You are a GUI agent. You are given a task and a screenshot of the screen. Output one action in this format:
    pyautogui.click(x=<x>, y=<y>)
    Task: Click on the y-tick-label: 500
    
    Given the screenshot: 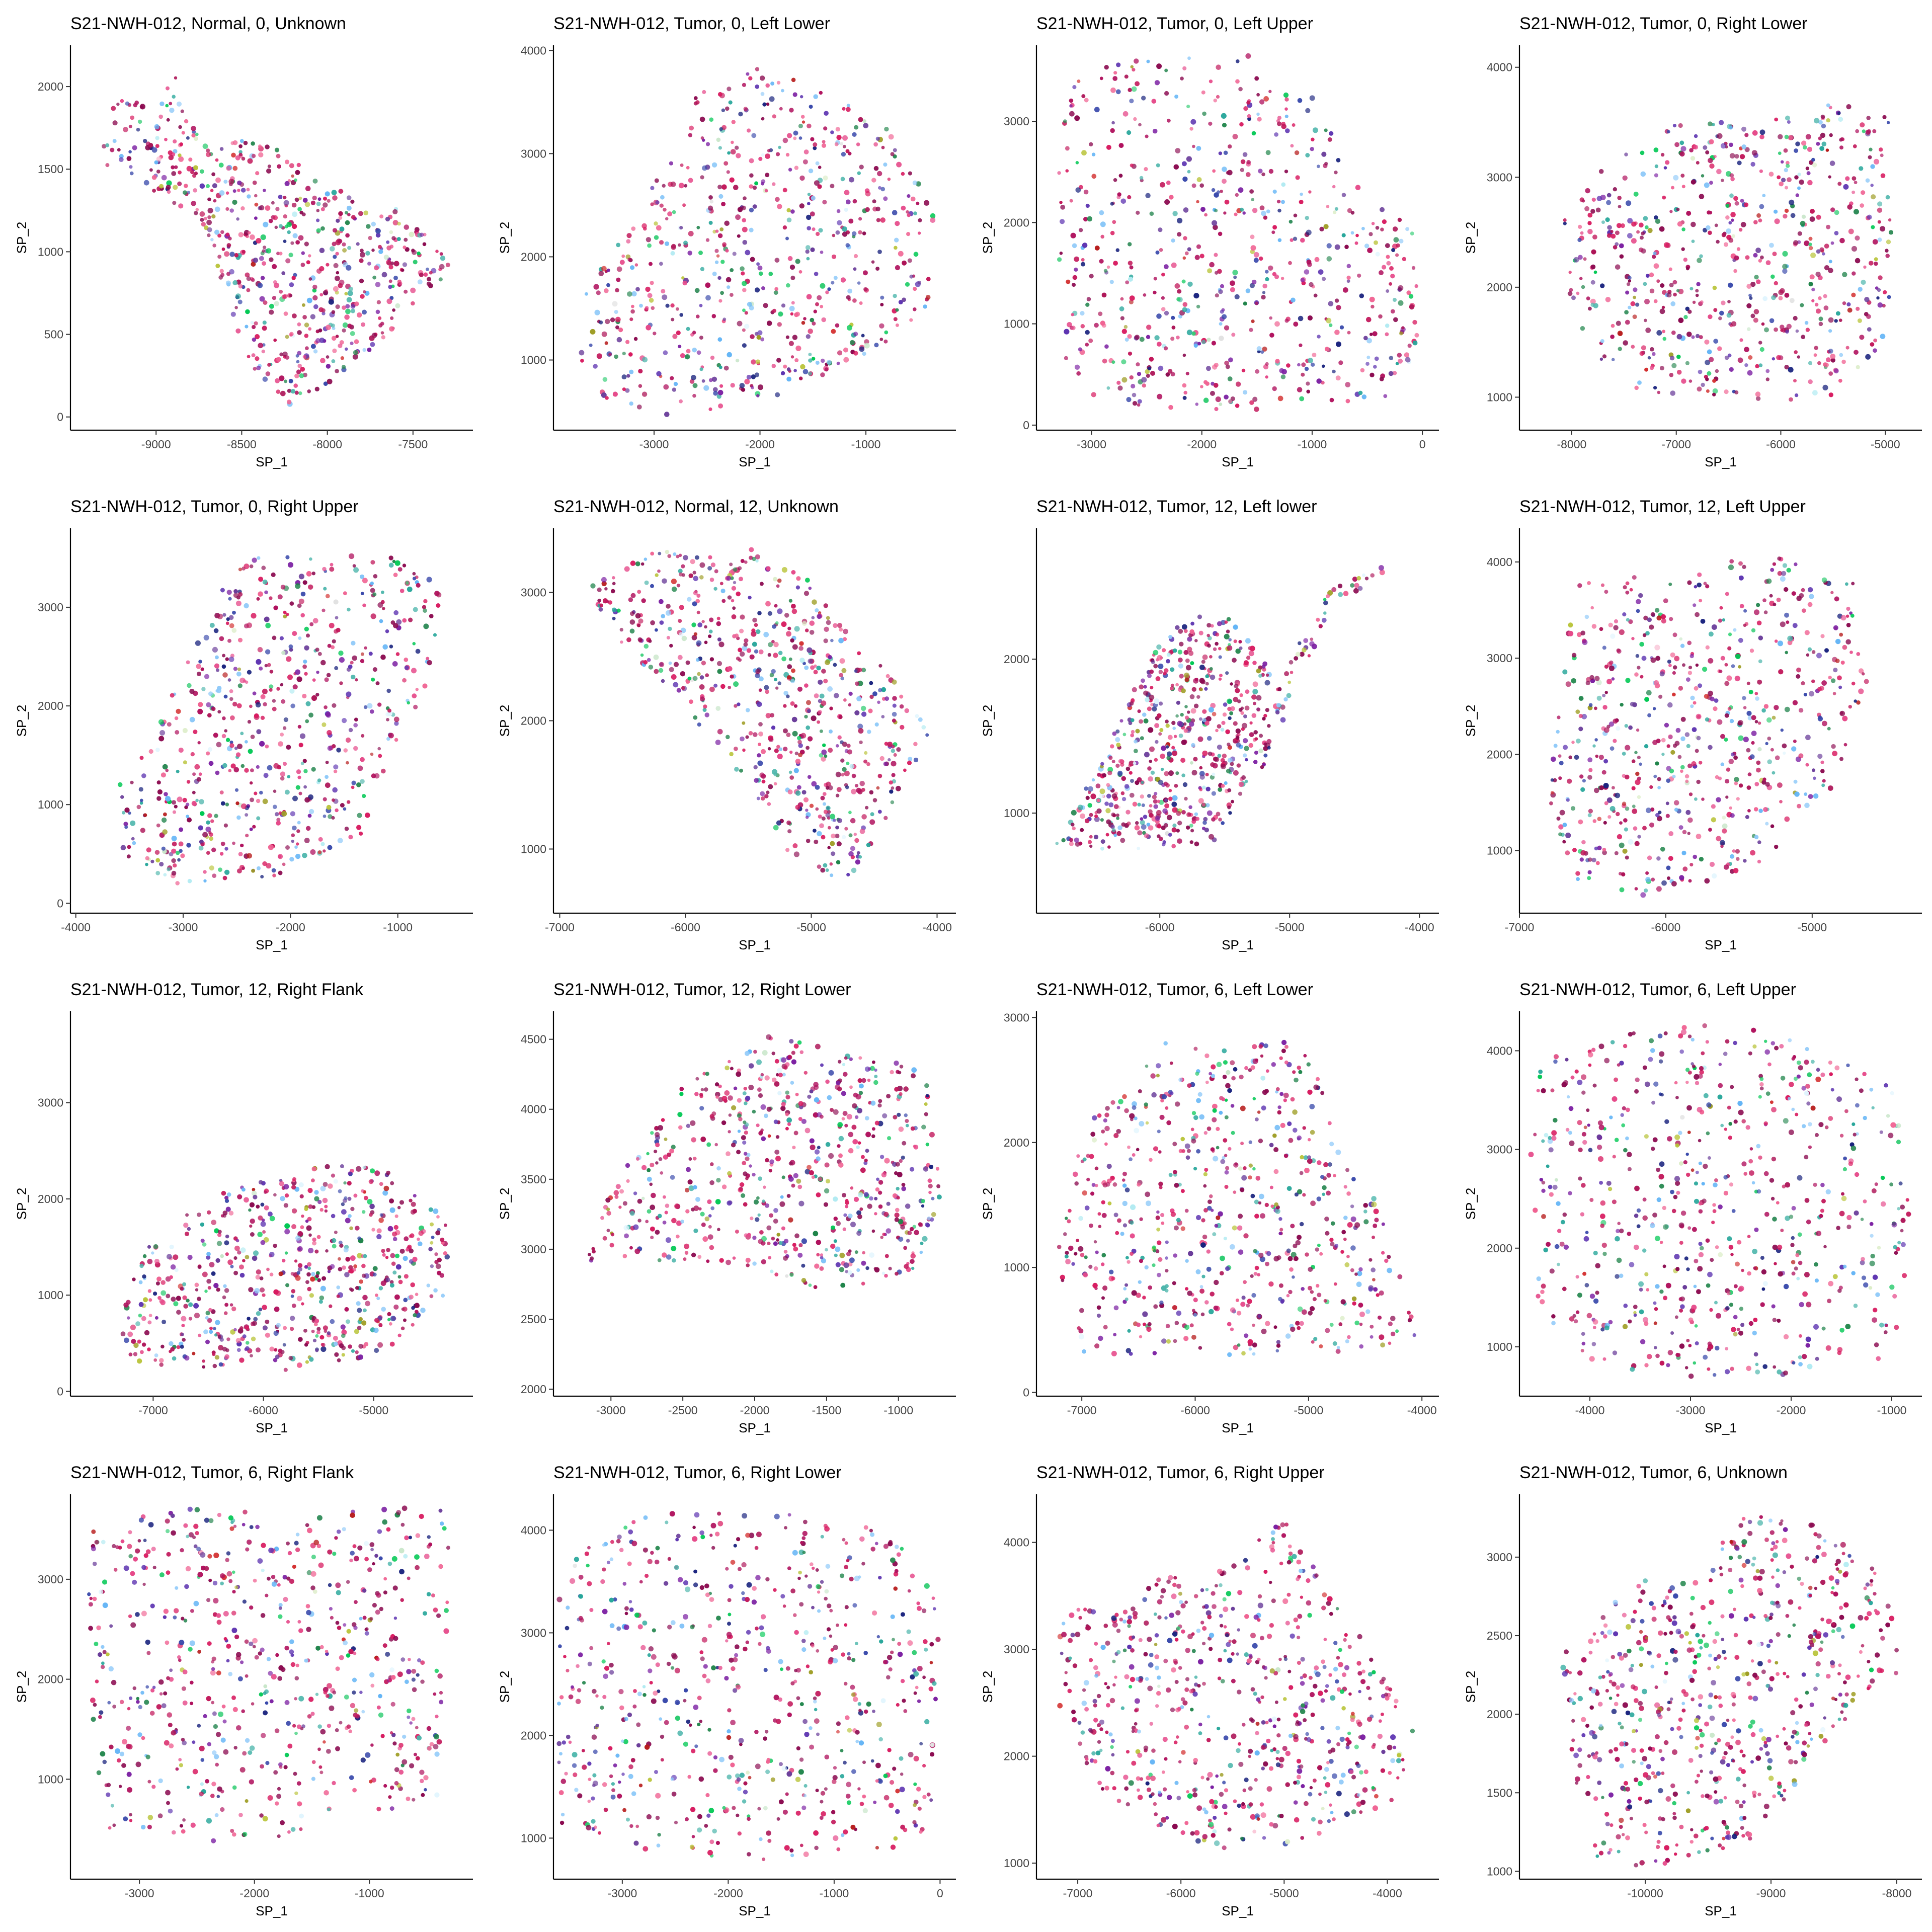 What is the action you would take?
    pyautogui.click(x=54, y=335)
    